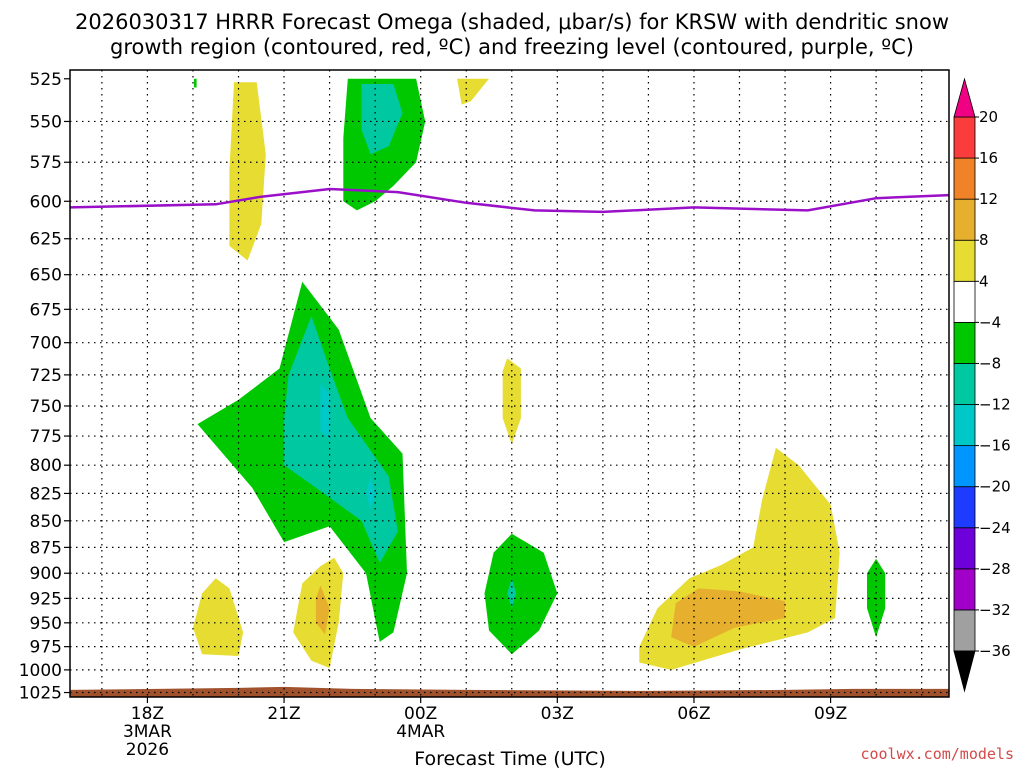 The height and width of the screenshot is (768, 1024). I want to click on colorbar-label: −20, so click(995, 487).